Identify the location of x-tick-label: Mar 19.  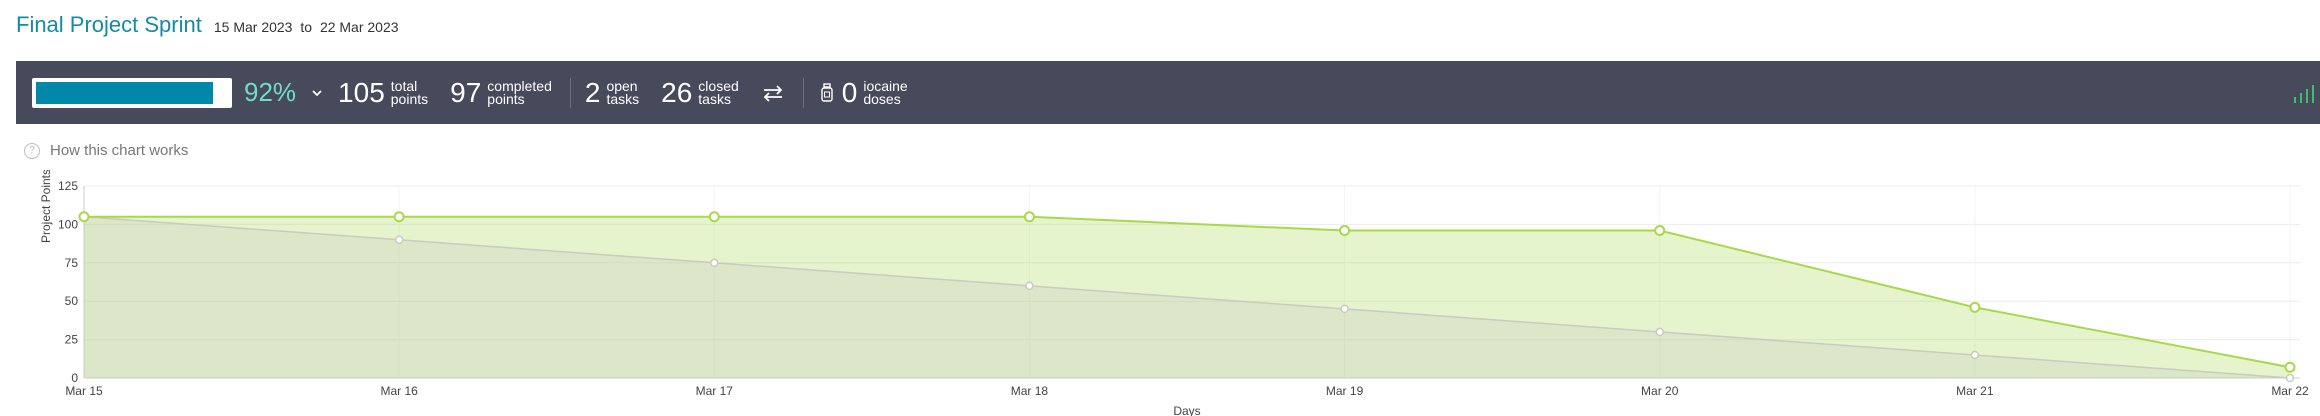
(1345, 391).